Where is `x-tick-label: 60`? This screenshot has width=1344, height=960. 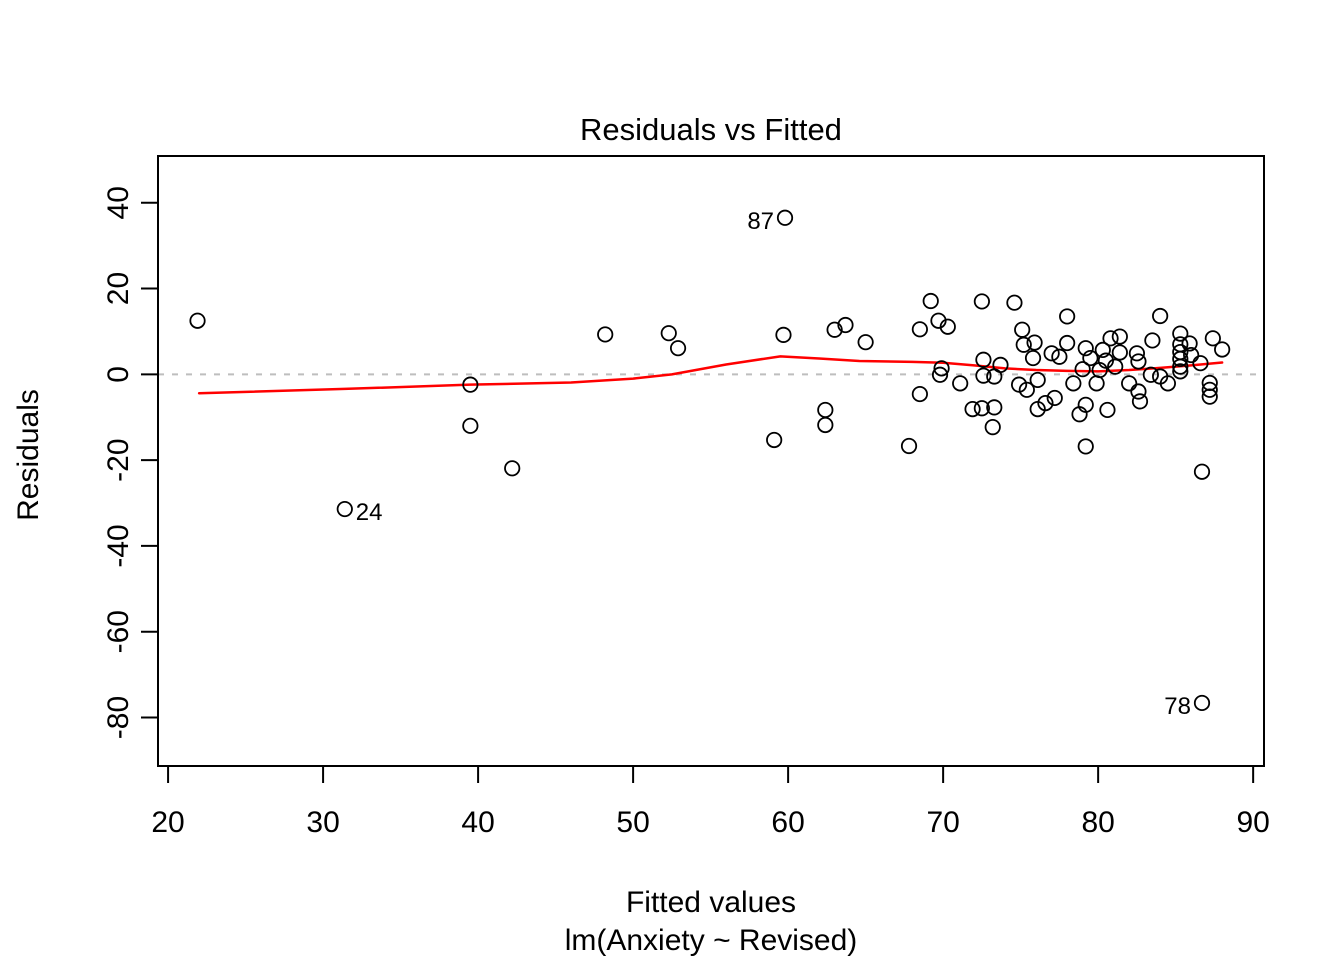
x-tick-label: 60 is located at coordinates (787, 822).